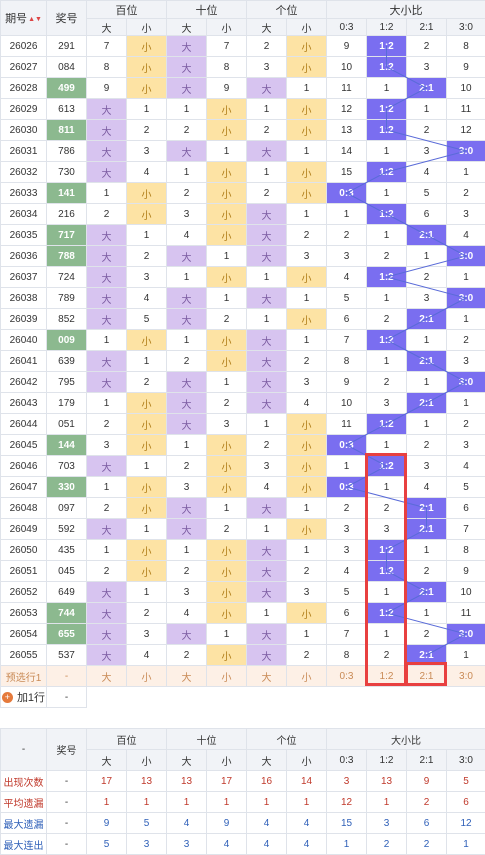  I want to click on big-omission: 3, so click(186, 214).